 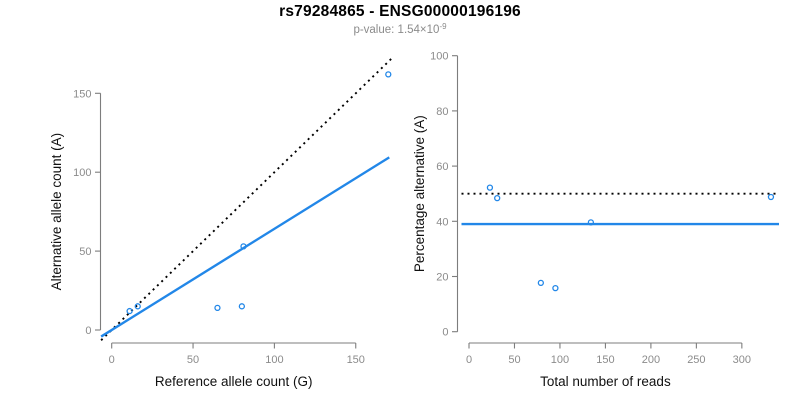 I want to click on x-tick-label: 250, so click(x=696, y=360).